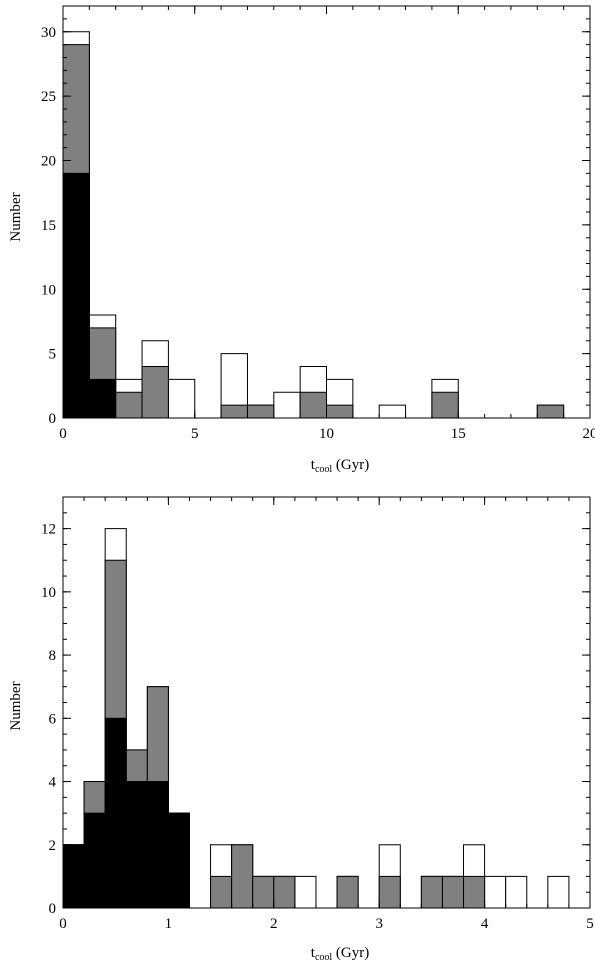  What do you see at coordinates (169, 924) in the screenshot?
I see `x-tick-label: 1` at bounding box center [169, 924].